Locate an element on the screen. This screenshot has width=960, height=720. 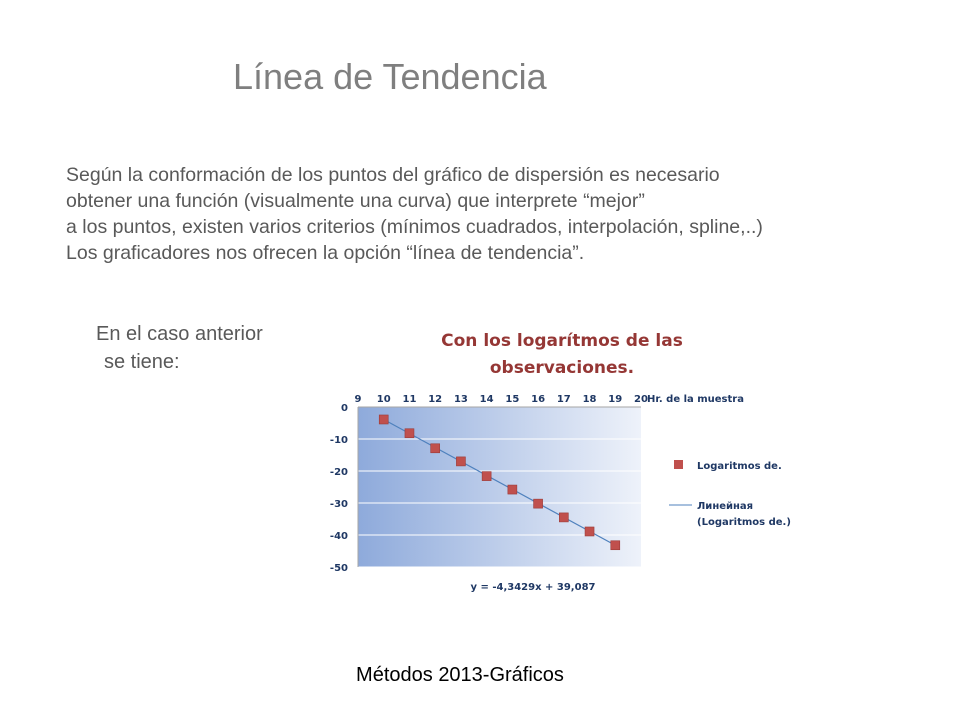
chart-title-line-1: Con los logarítmos de las is located at coordinates (562, 341).